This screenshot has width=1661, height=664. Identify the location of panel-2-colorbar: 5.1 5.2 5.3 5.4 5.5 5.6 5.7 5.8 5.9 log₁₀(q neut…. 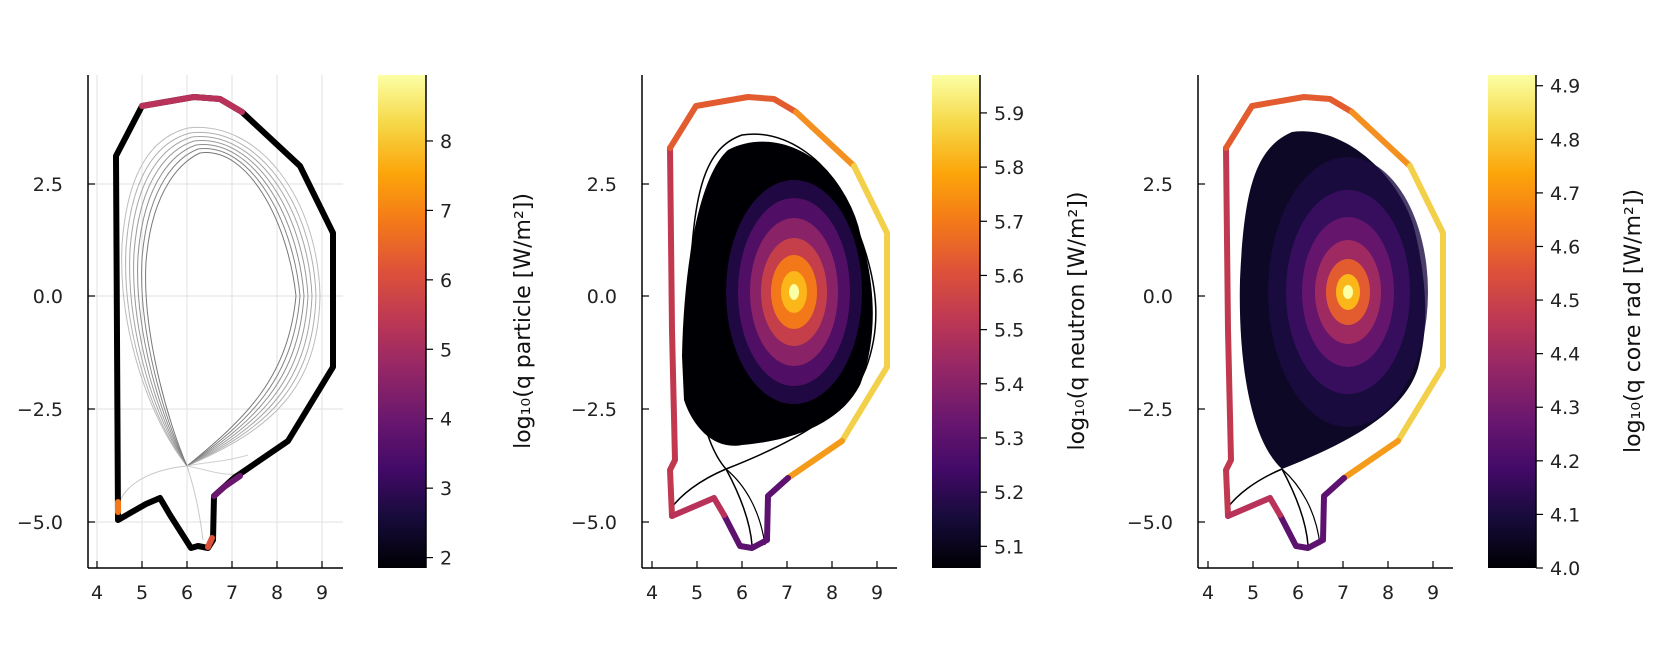
(1011, 321).